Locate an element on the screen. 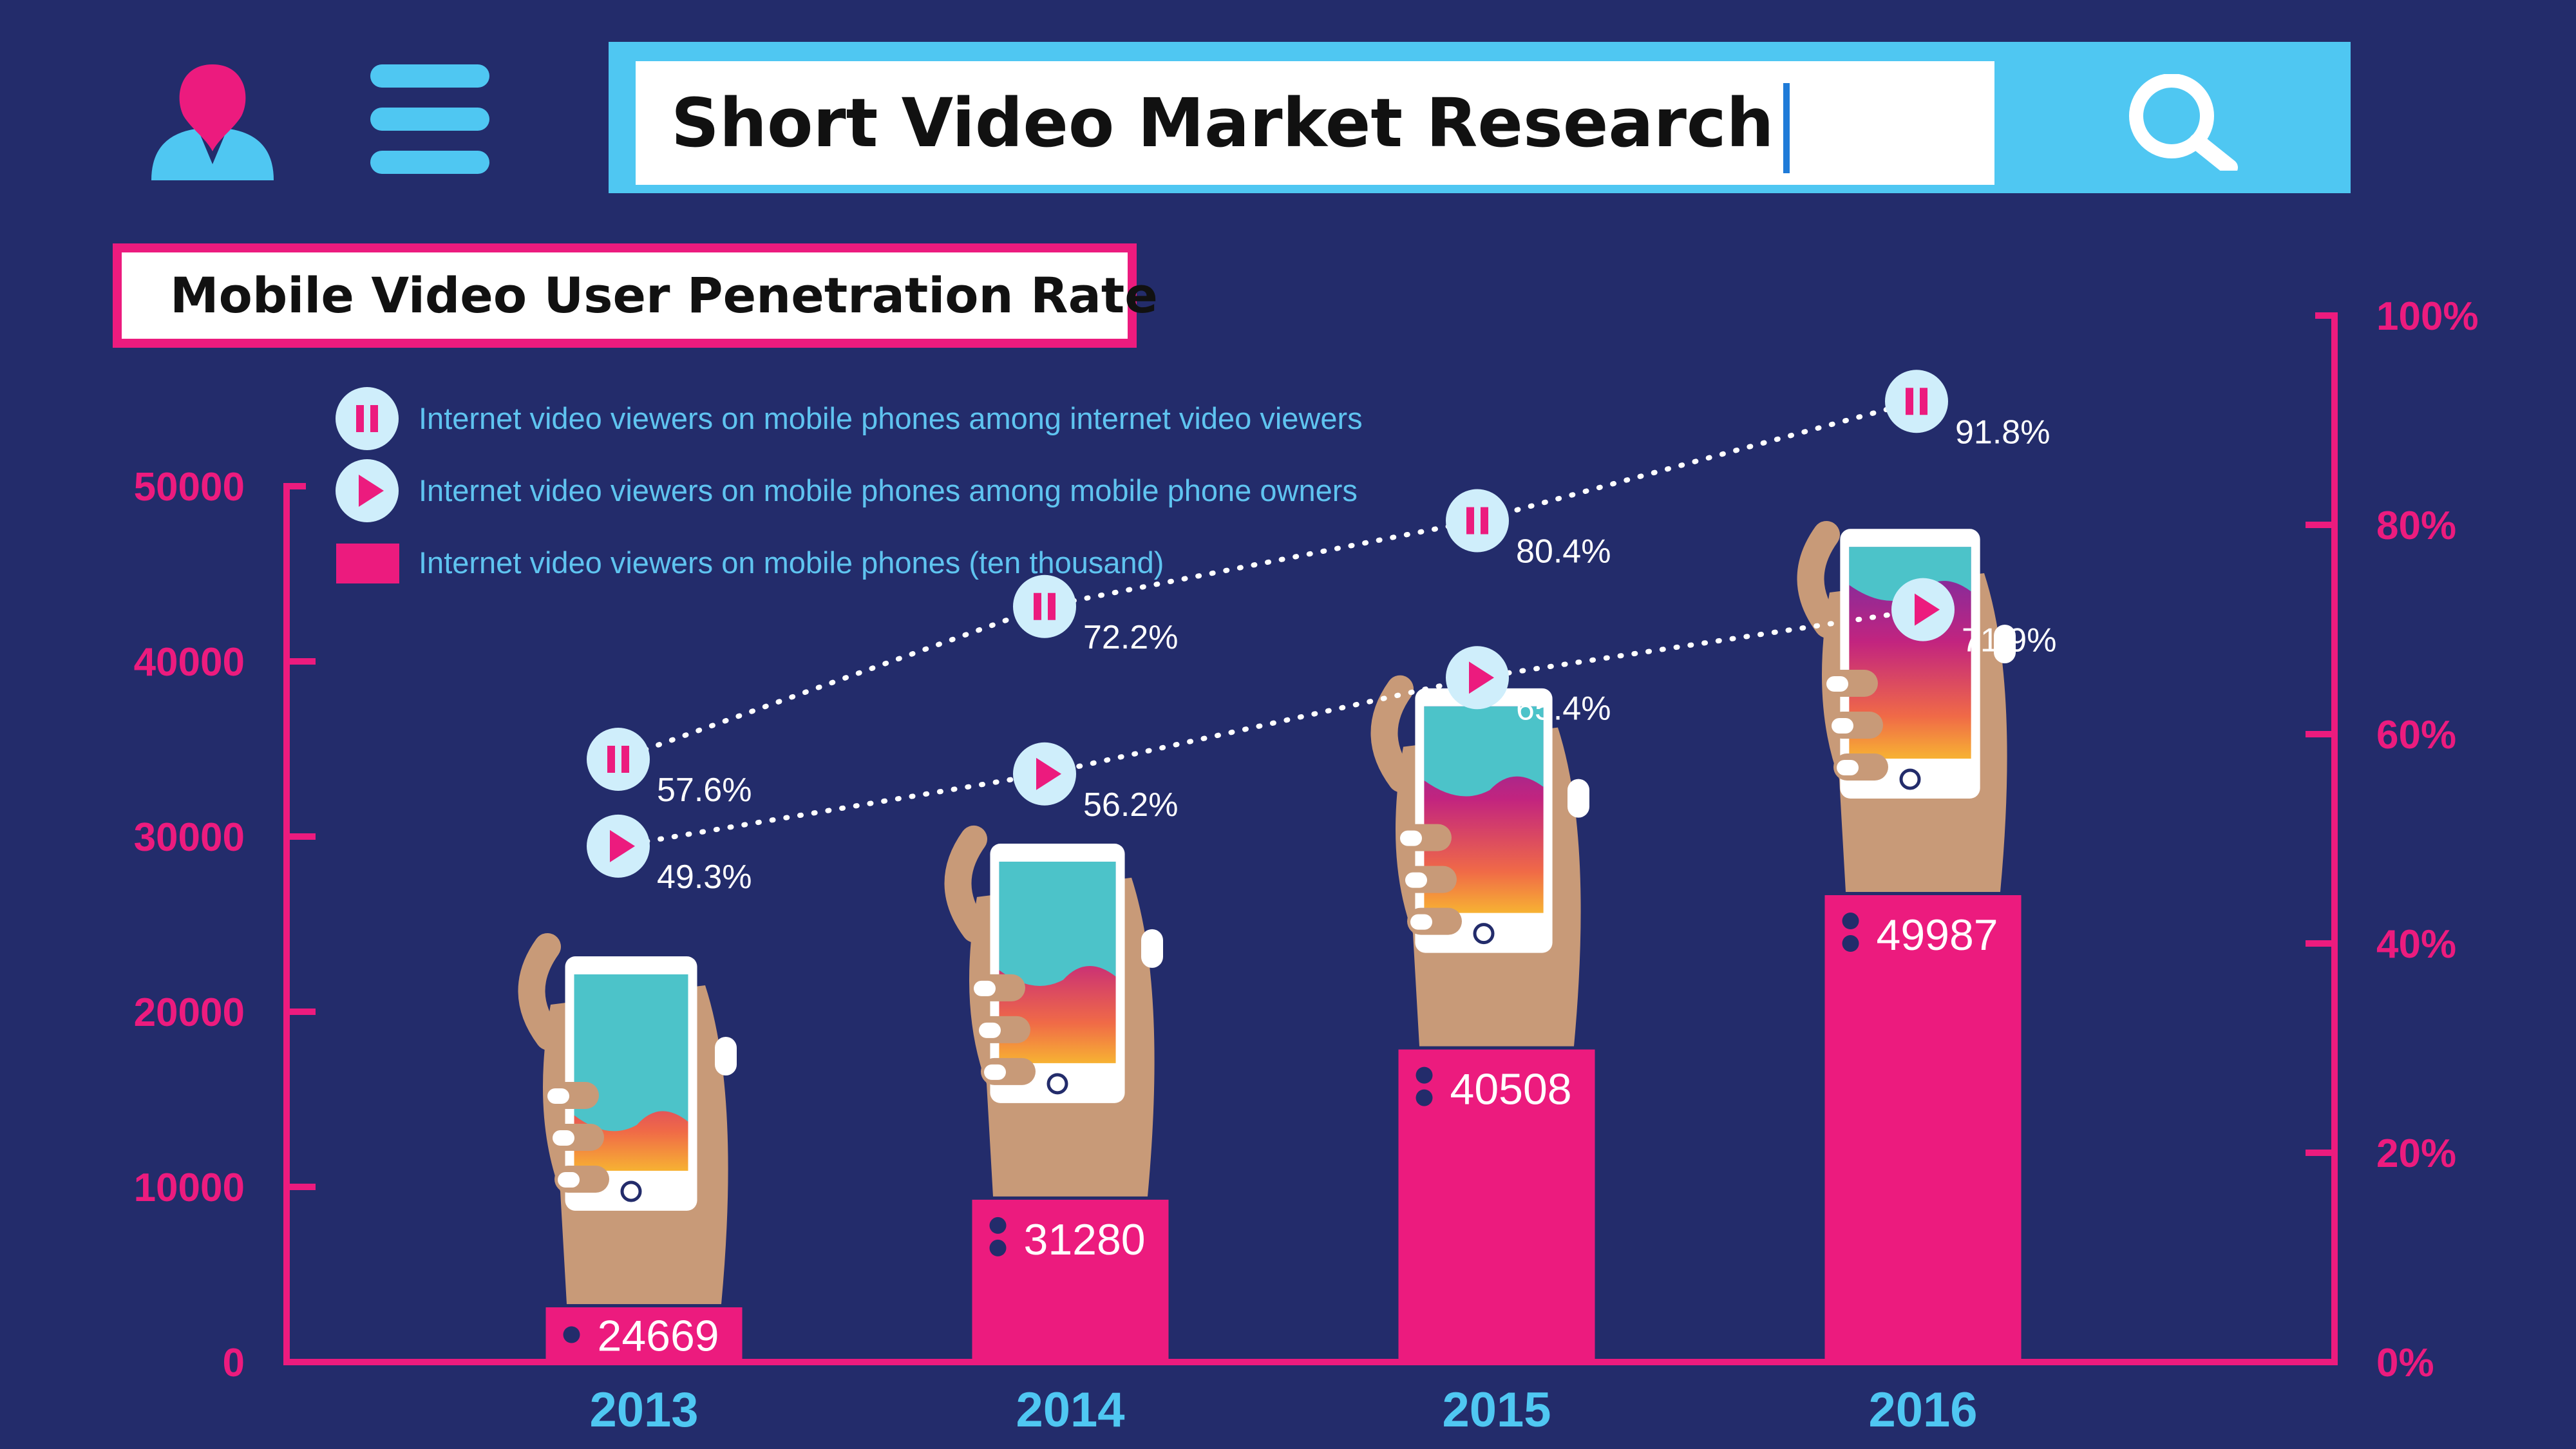 This screenshot has height=1449, width=2576. series-value-label: 65.4% is located at coordinates (1564, 709).